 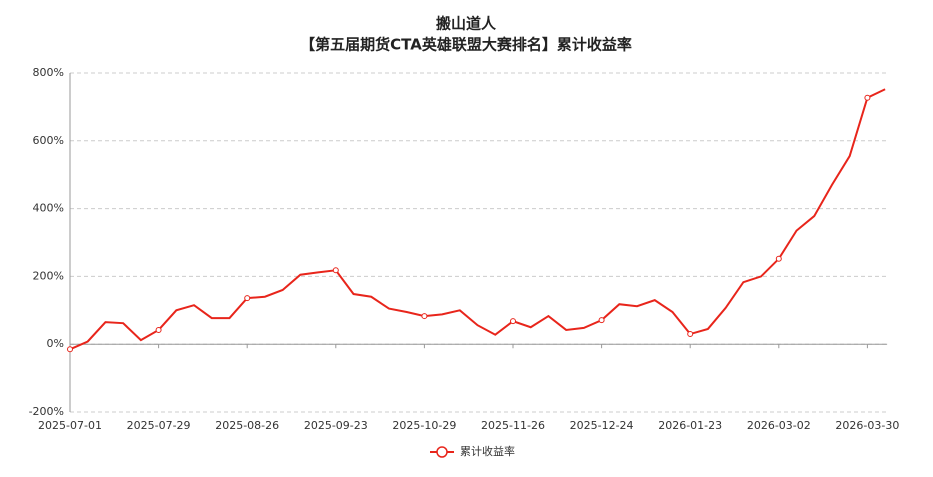 I want to click on x-tick-label: 2026-03-30, so click(x=867, y=425).